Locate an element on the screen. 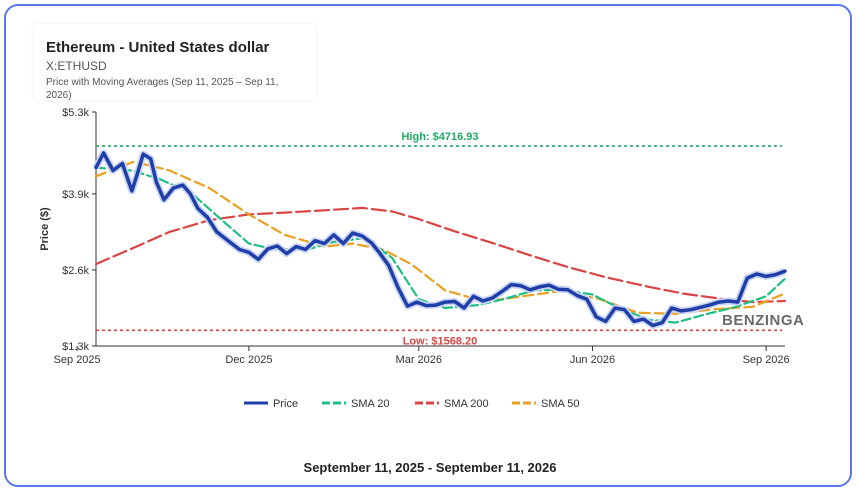 This screenshot has width=860, height=493. y-tick-label: $2.6k is located at coordinates (75, 271).